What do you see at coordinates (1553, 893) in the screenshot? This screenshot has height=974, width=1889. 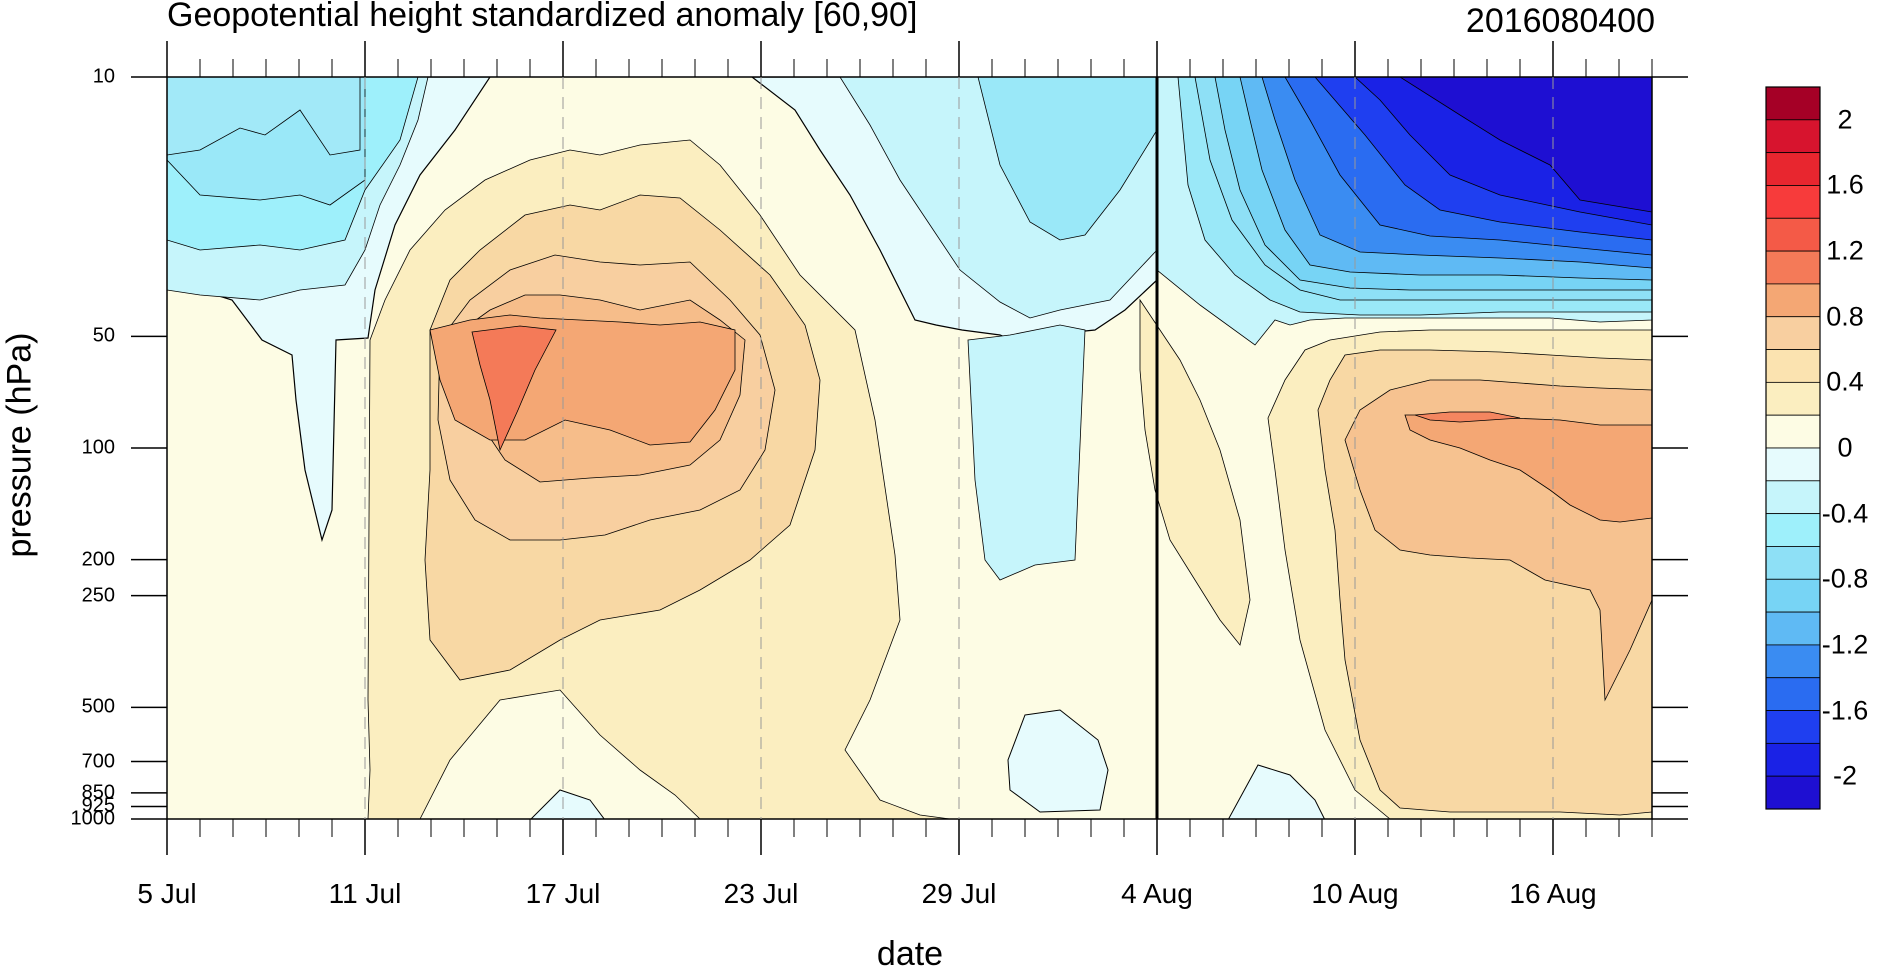 I see `x-tick-label: 16 Aug` at bounding box center [1553, 893].